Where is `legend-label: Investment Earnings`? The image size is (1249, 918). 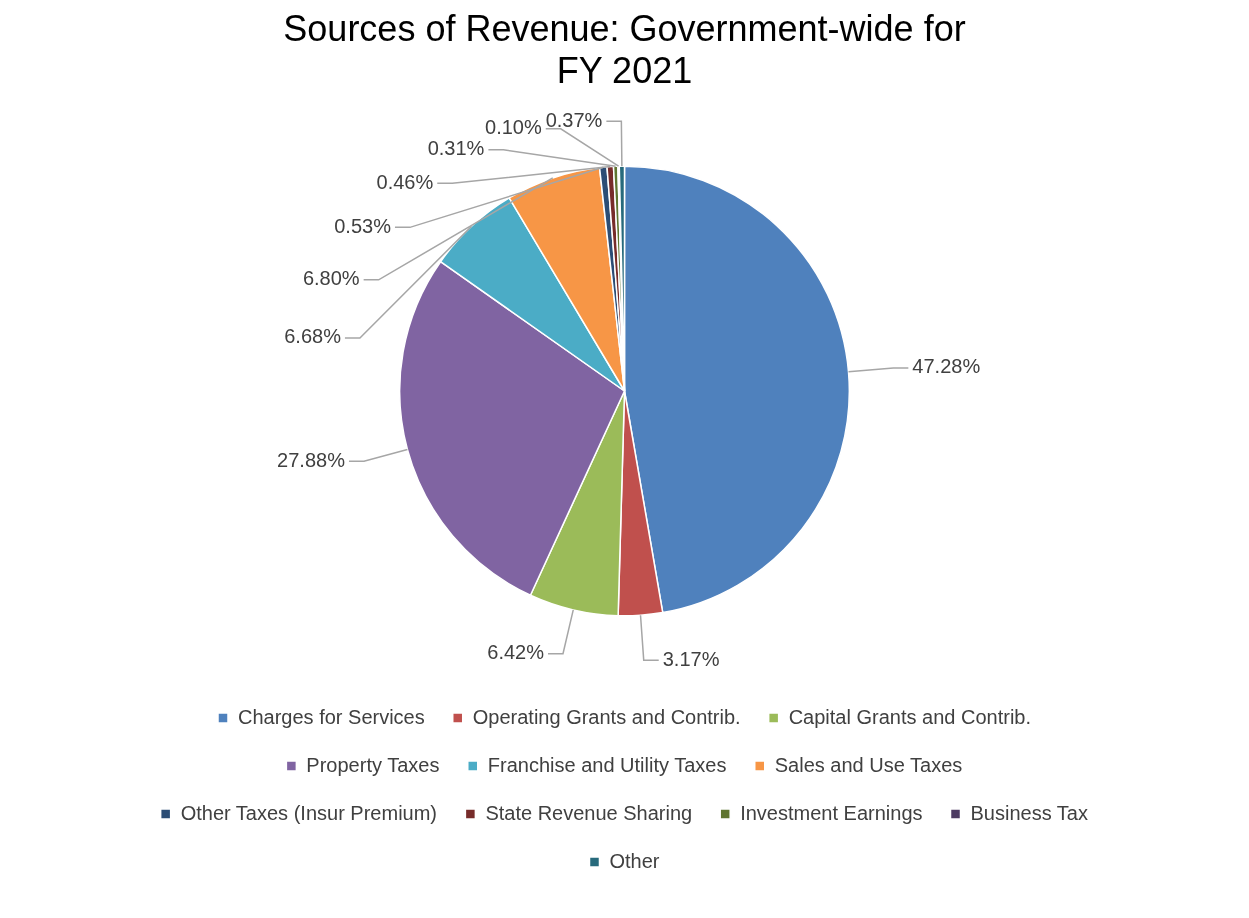
legend-label: Investment Earnings is located at coordinates (831, 812).